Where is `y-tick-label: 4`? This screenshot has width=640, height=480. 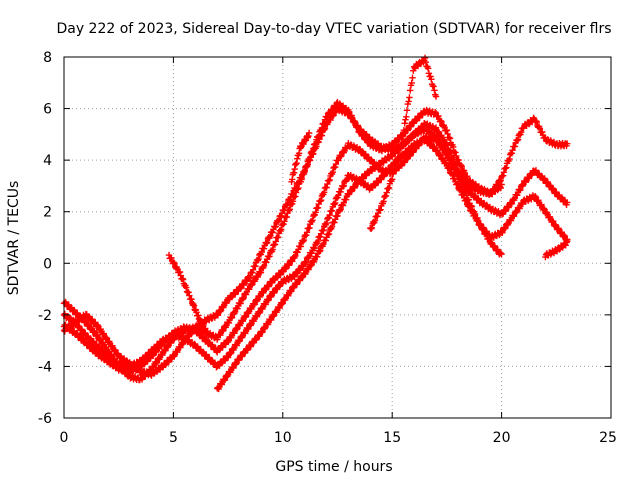
y-tick-label: 4 is located at coordinates (47, 161).